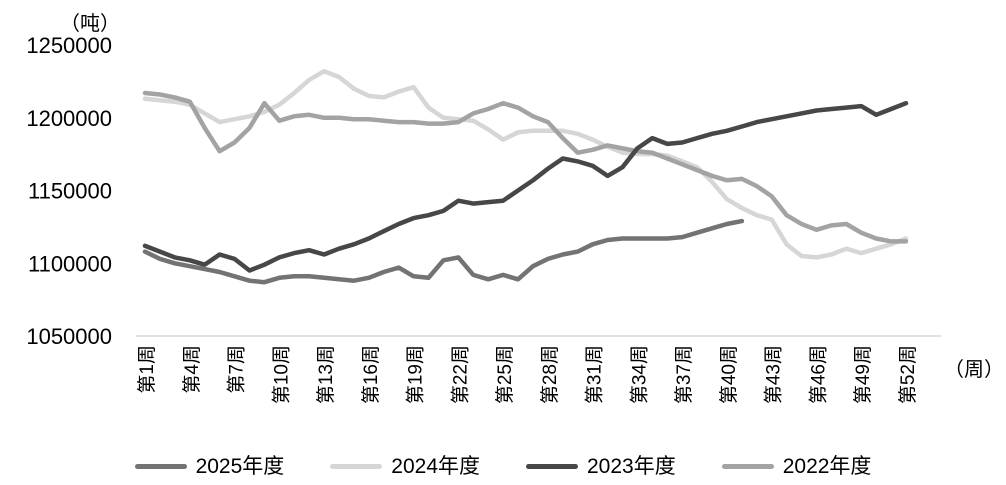  Describe the element at coordinates (595, 374) in the screenshot. I see `x-tick-label: 第31周` at that location.